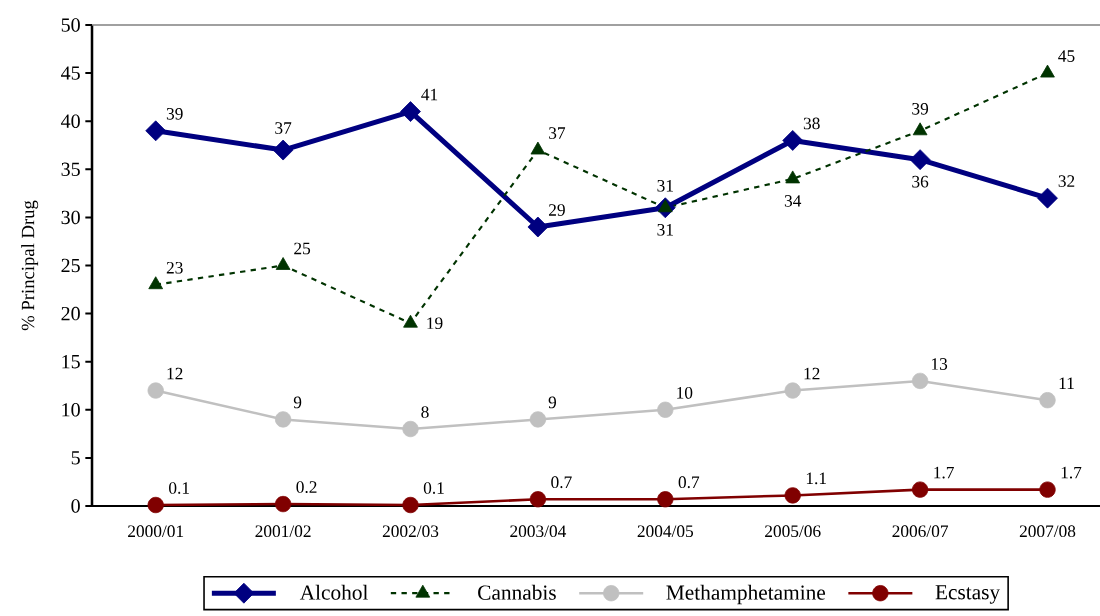 The width and height of the screenshot is (1100, 616). I want to click on legend-label: Ecstasy, so click(968, 594).